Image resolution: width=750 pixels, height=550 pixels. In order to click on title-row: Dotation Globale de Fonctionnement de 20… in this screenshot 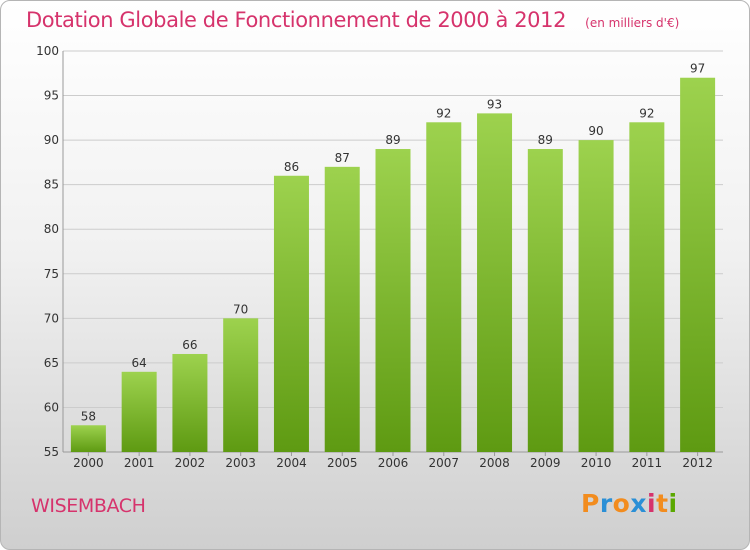, I will do `click(352, 20)`.